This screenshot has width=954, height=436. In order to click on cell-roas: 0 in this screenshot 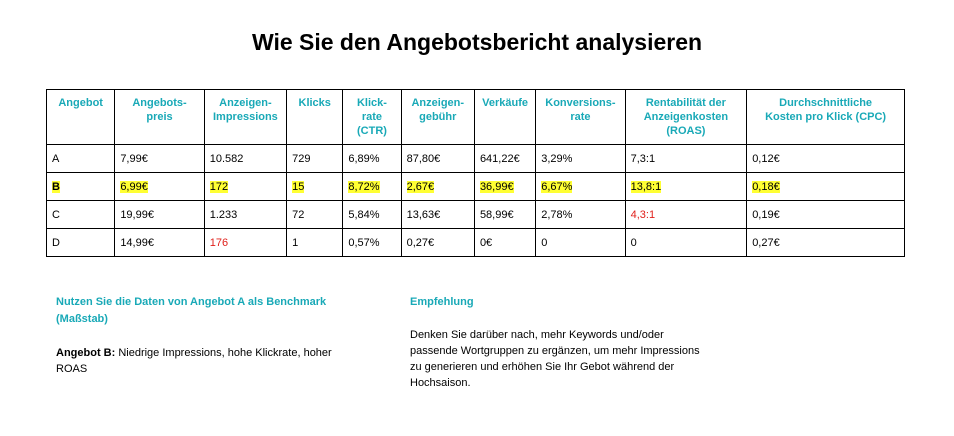, I will do `click(686, 242)`.